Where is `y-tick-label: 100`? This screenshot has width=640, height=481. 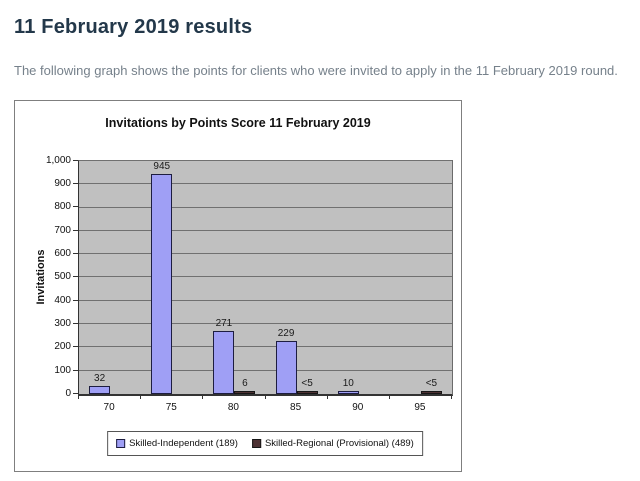 y-tick-label: 100 is located at coordinates (62, 370).